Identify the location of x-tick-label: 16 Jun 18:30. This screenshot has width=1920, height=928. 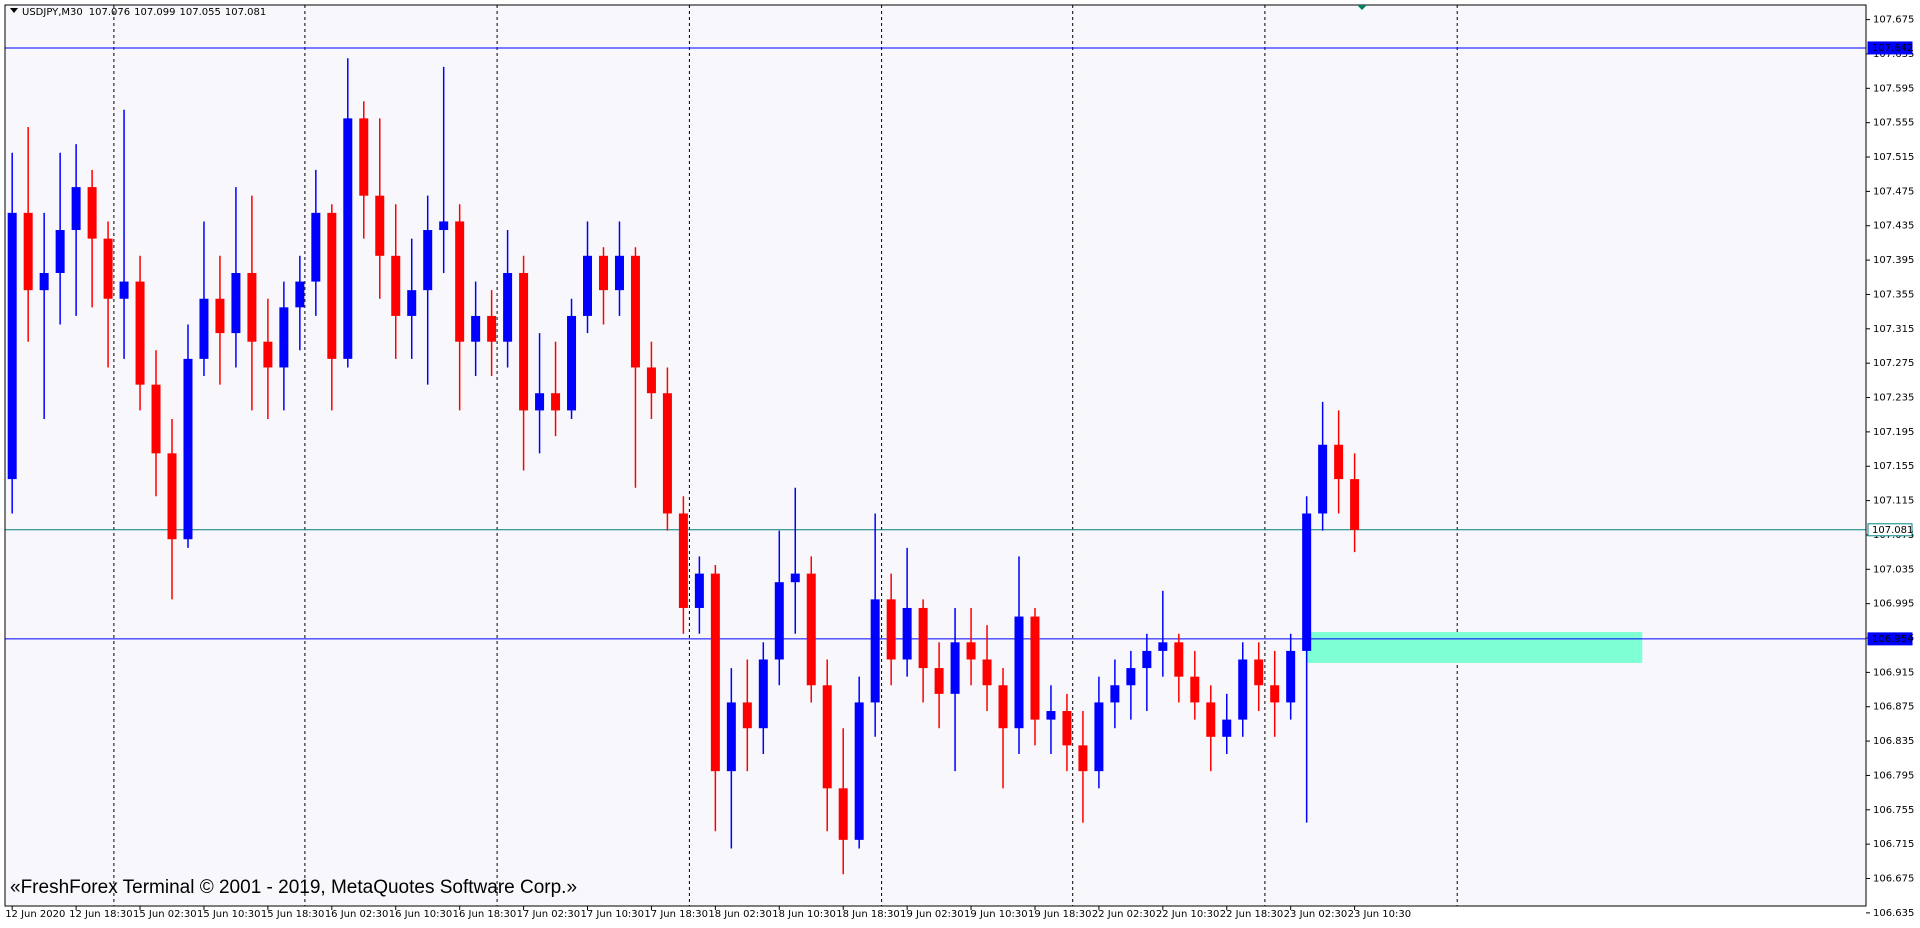
(485, 914).